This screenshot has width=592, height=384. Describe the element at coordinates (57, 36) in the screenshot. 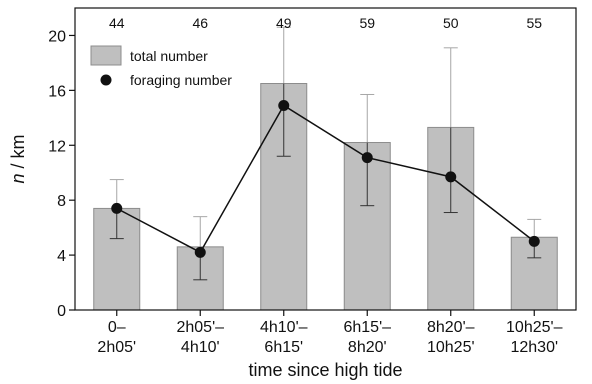

I see `y-tick-label-5: 20` at that location.